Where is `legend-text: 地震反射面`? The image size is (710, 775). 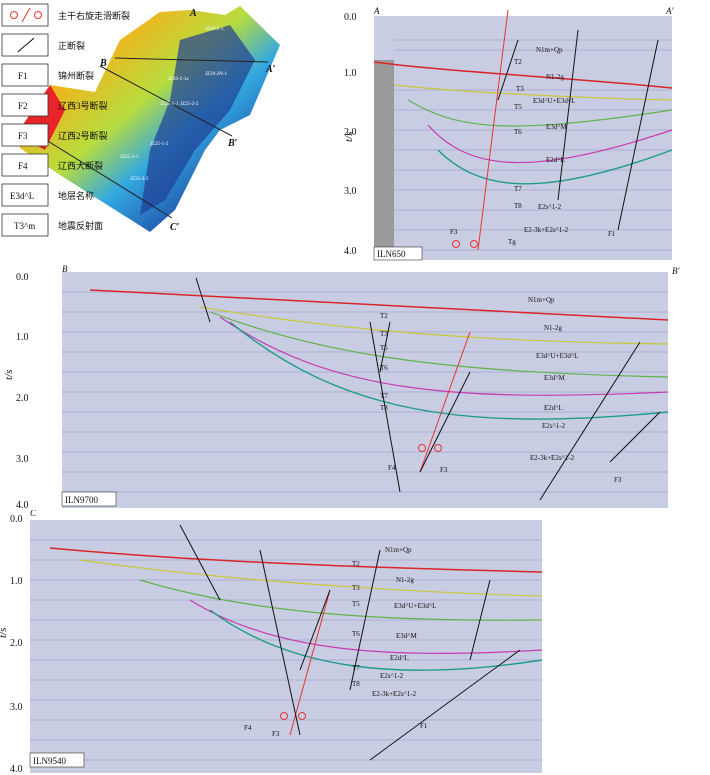 legend-text: 地震反射面 is located at coordinates (80, 225).